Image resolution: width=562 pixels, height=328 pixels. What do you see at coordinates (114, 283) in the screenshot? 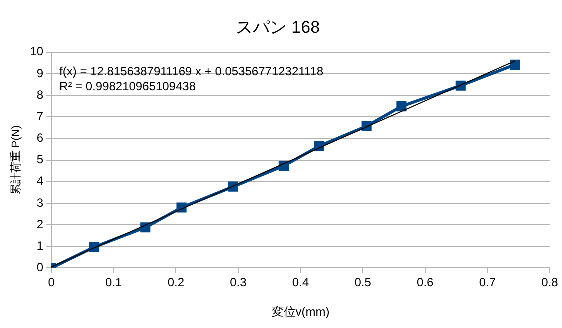
I see `x-tick-label: 0.1` at bounding box center [114, 283].